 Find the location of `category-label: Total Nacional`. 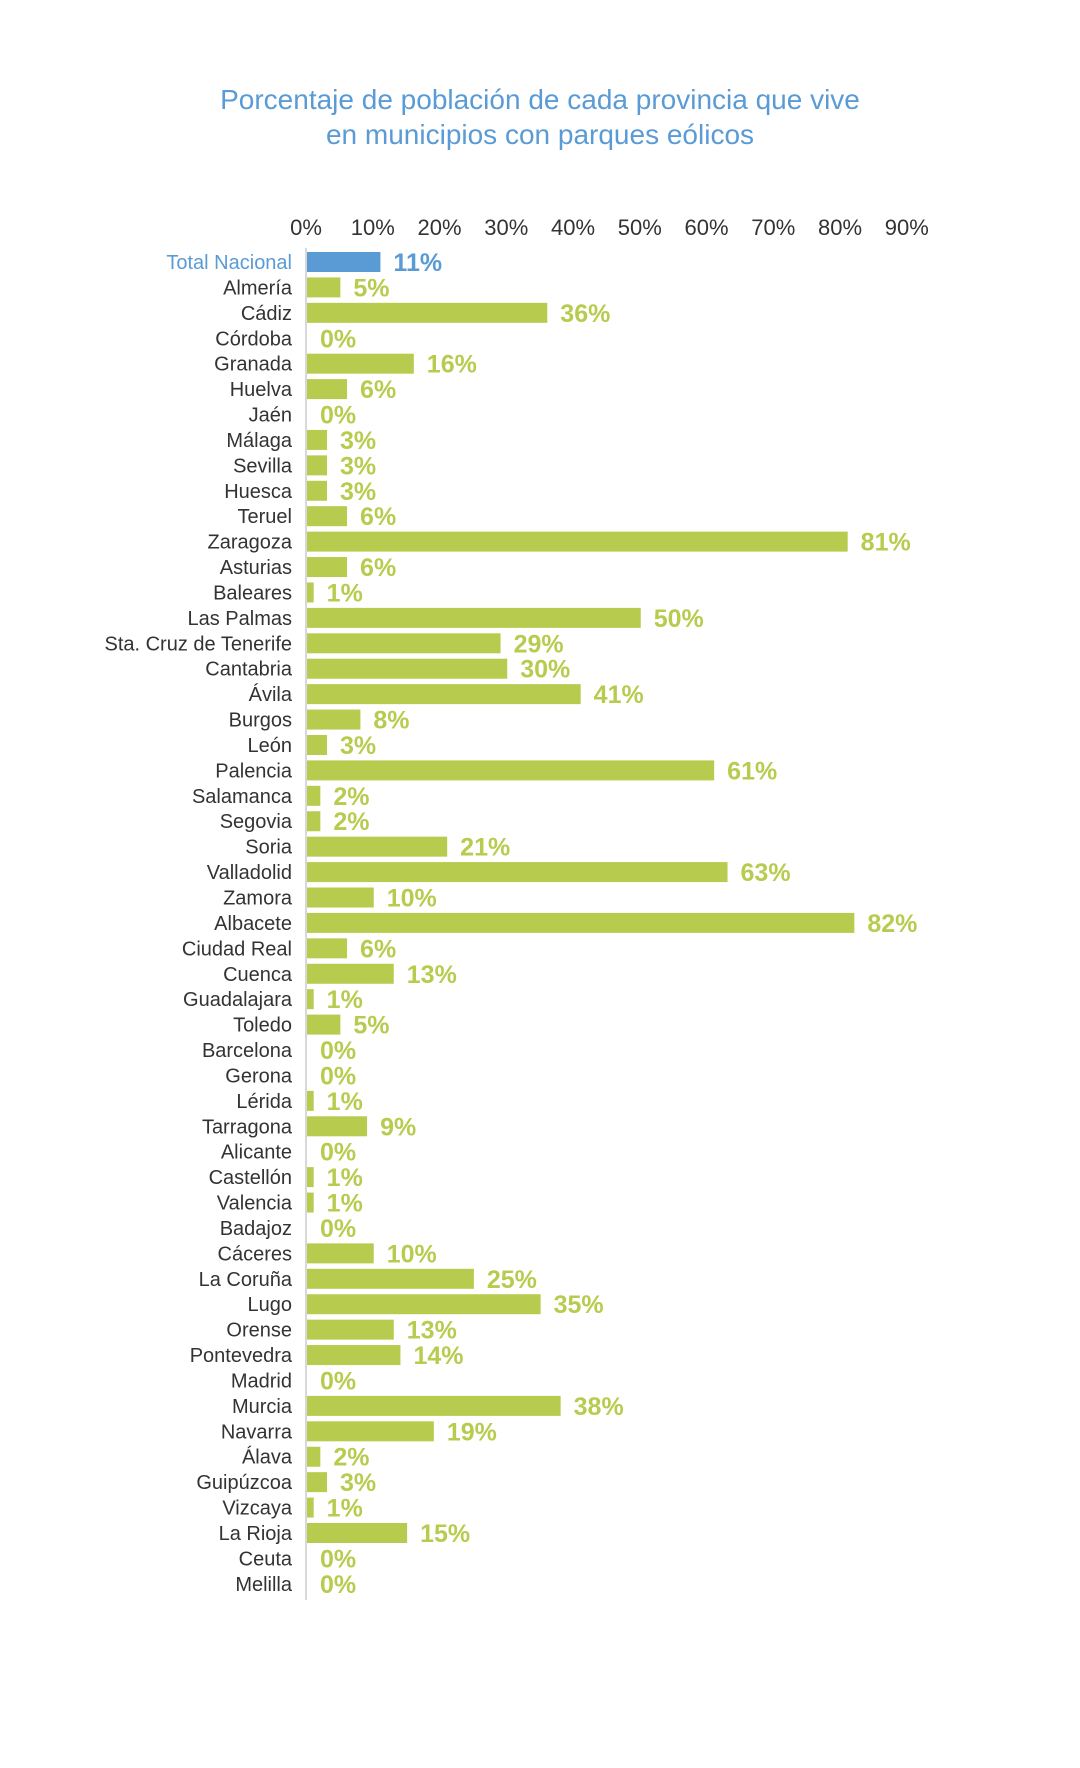

category-label: Total Nacional is located at coordinates (229, 263).